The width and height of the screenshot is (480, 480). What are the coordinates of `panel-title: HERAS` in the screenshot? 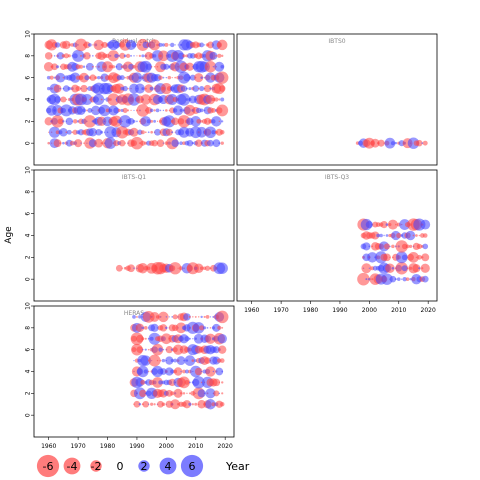 It's located at (134, 313).